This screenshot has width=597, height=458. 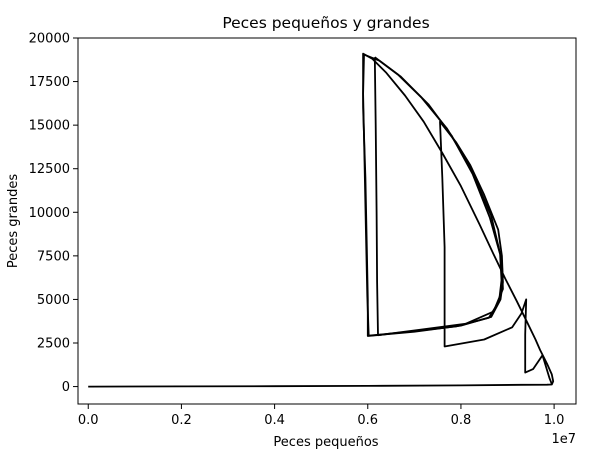 What do you see at coordinates (367, 420) in the screenshot?
I see `x-tick-label: 0.6` at bounding box center [367, 420].